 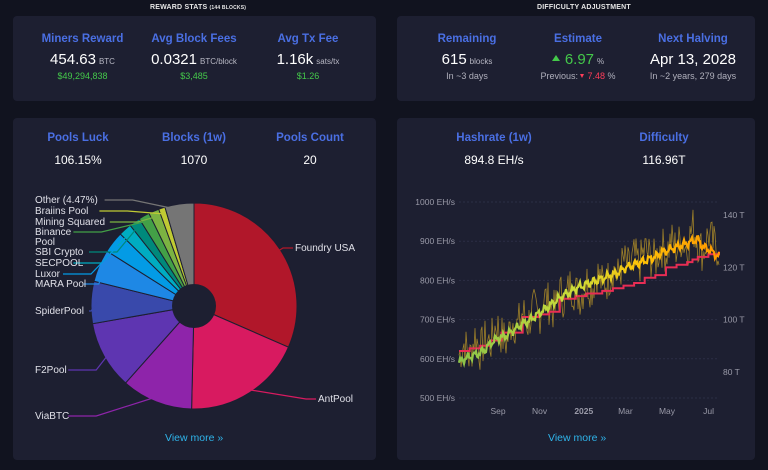 What do you see at coordinates (73, 59) in the screenshot?
I see `miners-reward-number: 454.63` at bounding box center [73, 59].